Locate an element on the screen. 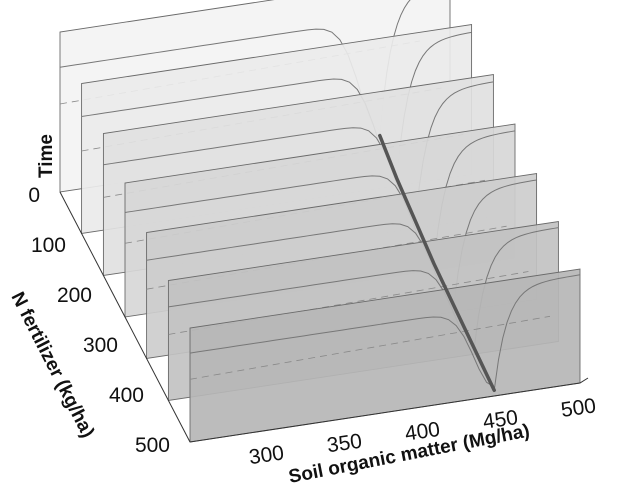 The width and height of the screenshot is (624, 498). y-tick-labels: 0 100 200 300 400 500 is located at coordinates (99, 320).